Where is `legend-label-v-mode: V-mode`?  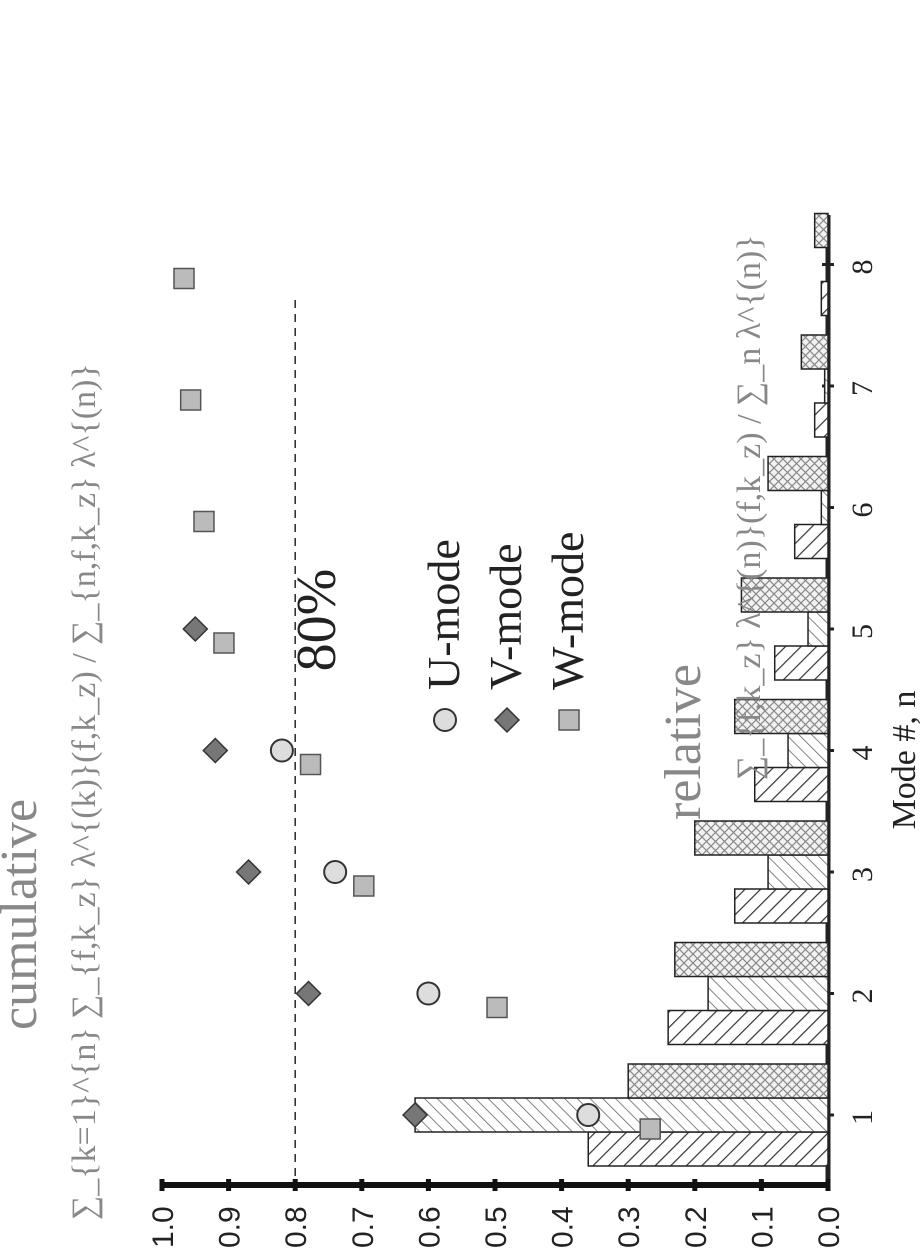 legend-label-v-mode: V-mode is located at coordinates (505, 616).